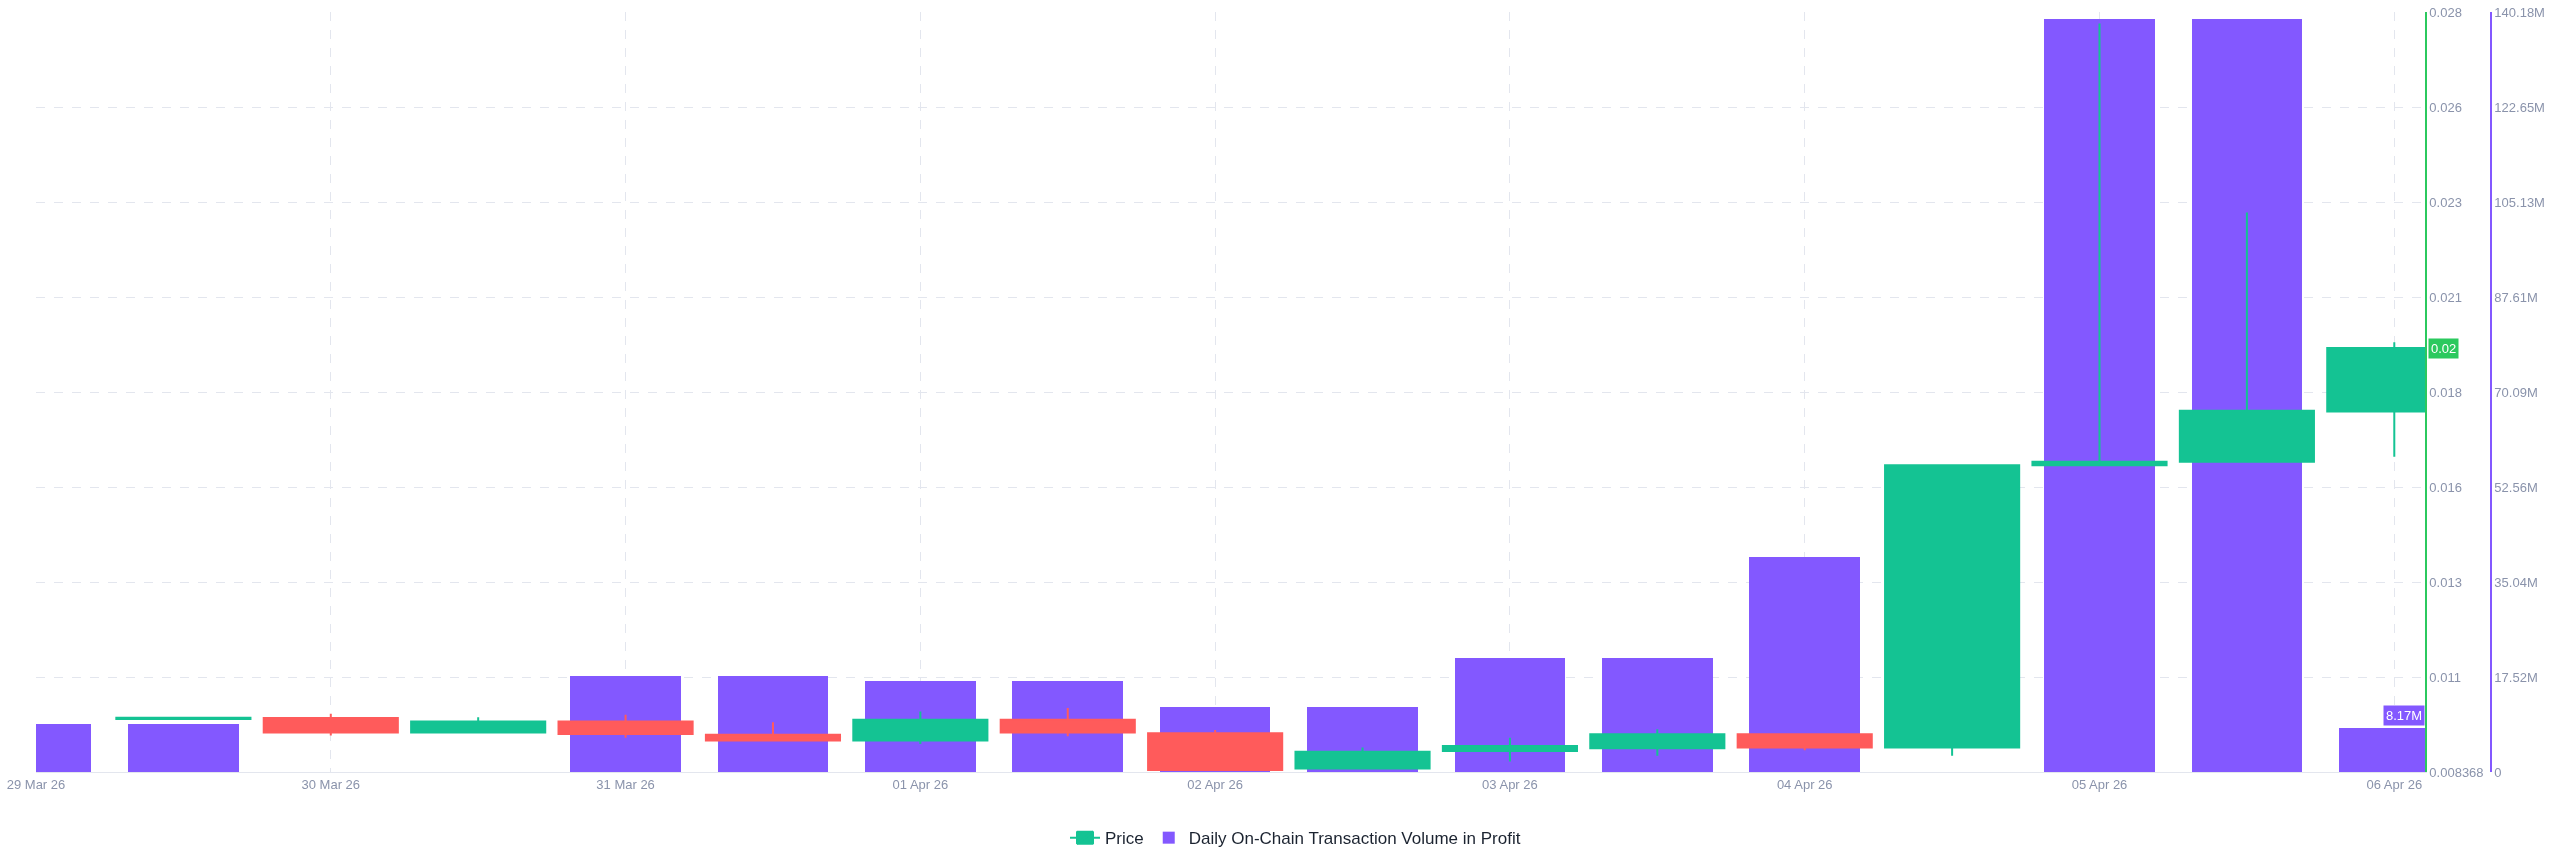 The width and height of the screenshot is (2560, 867). Describe the element at coordinates (2404, 715) in the screenshot. I see `data-label: 8.17M` at that location.